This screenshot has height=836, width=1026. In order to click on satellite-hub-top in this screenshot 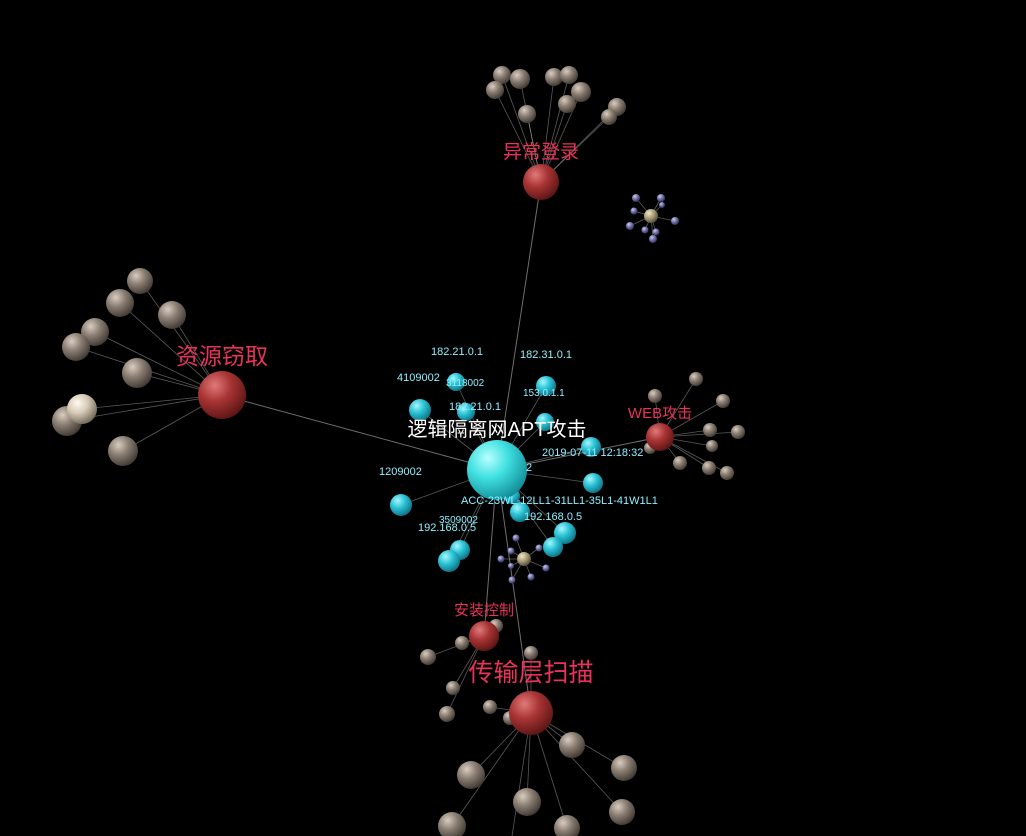, I will do `click(651, 216)`.